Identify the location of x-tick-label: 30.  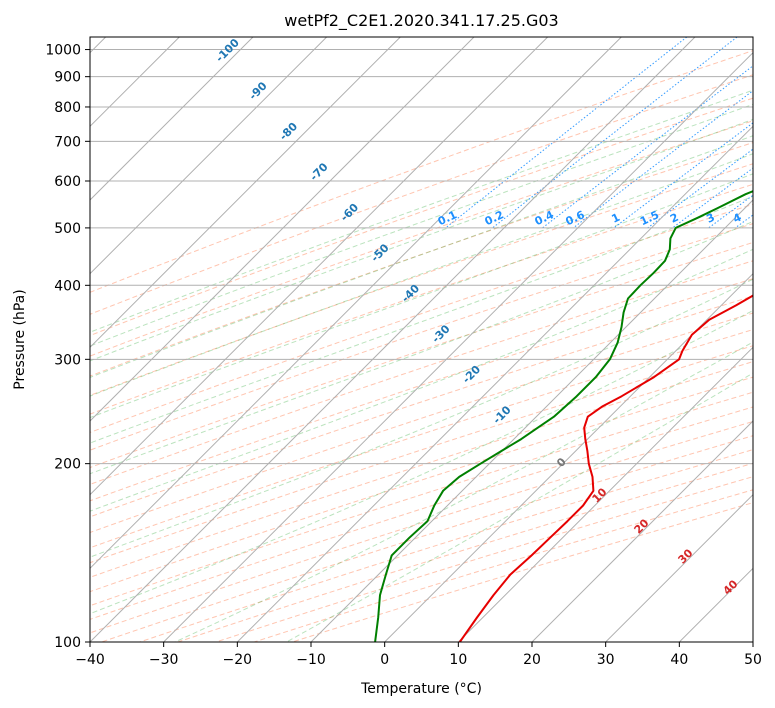
(606, 660).